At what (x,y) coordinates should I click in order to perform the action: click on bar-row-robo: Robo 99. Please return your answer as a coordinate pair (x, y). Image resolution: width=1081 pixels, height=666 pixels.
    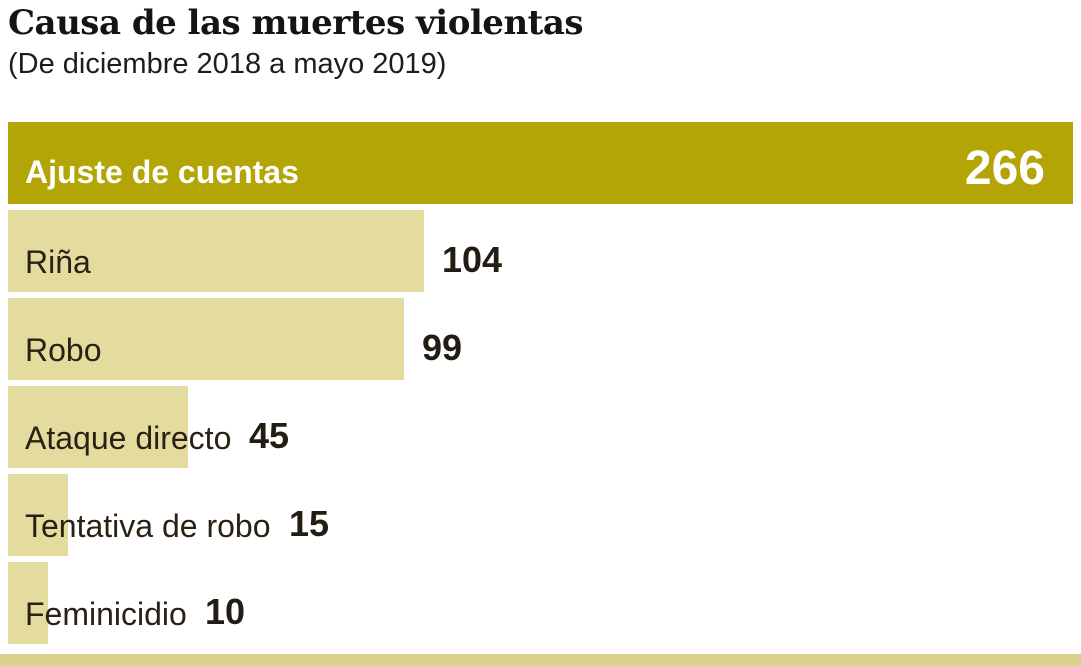
    Looking at the image, I should click on (540, 339).